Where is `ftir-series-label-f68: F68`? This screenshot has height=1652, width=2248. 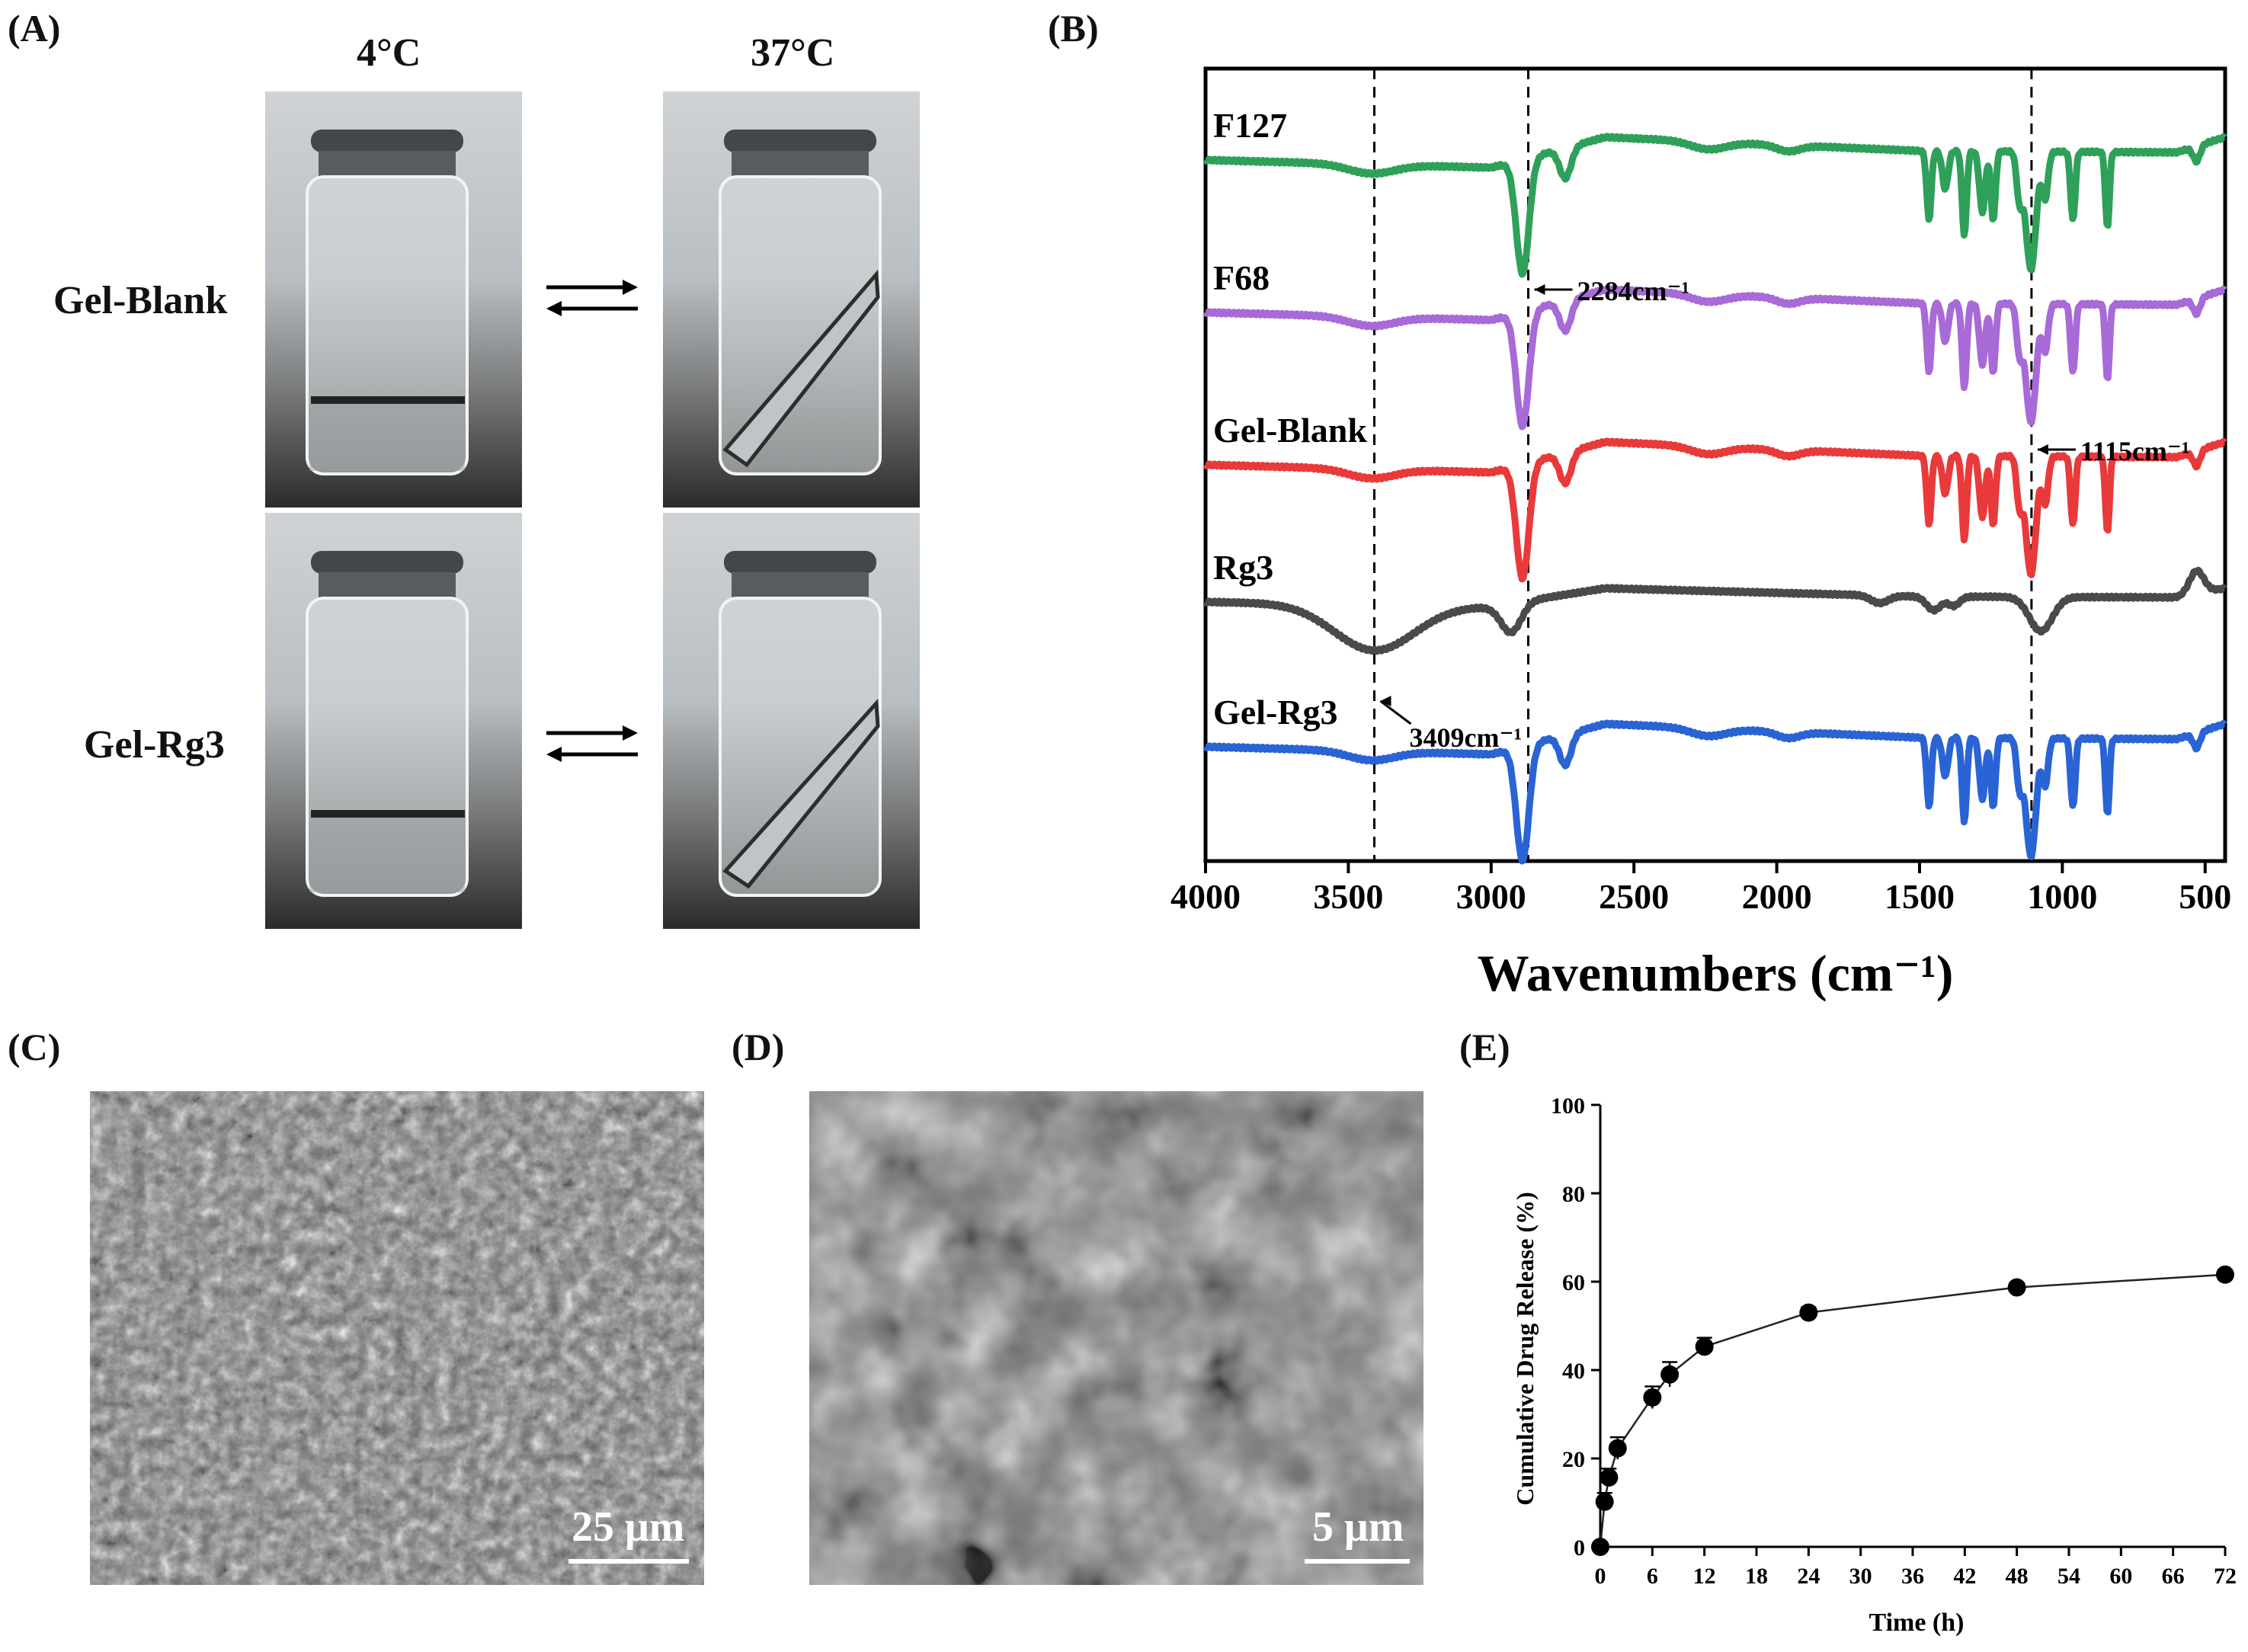 ftir-series-label-f68: F68 is located at coordinates (1241, 277).